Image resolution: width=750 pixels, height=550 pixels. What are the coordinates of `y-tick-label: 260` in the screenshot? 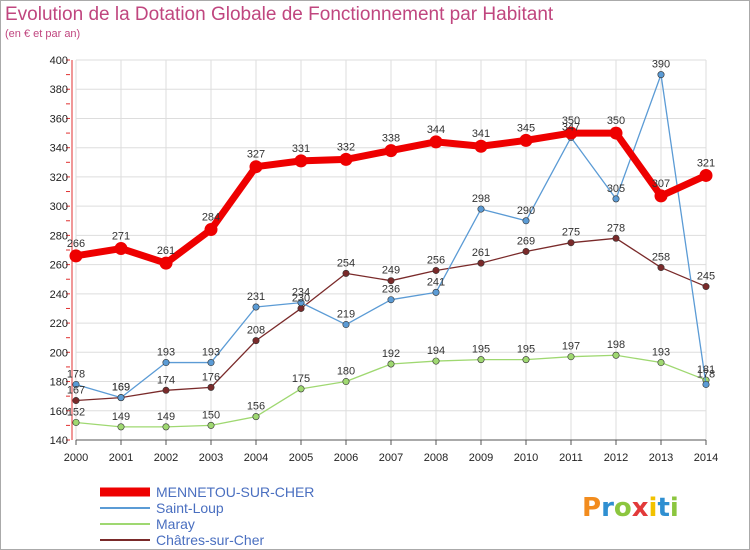 It's located at (59, 266).